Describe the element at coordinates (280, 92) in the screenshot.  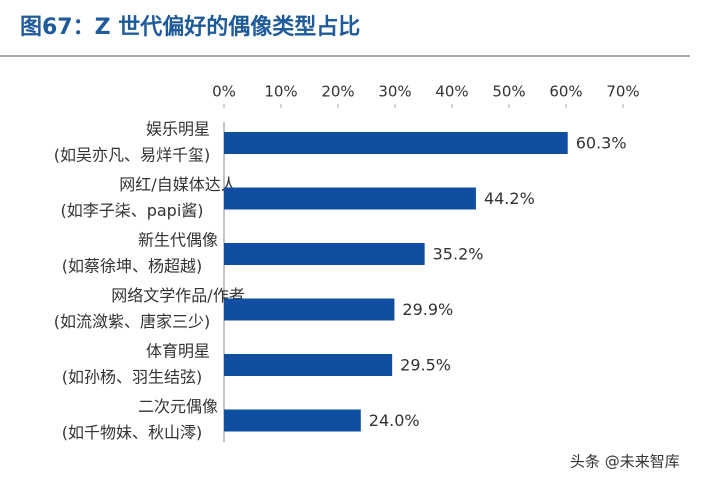
I see `x-tick-label: 10%` at that location.